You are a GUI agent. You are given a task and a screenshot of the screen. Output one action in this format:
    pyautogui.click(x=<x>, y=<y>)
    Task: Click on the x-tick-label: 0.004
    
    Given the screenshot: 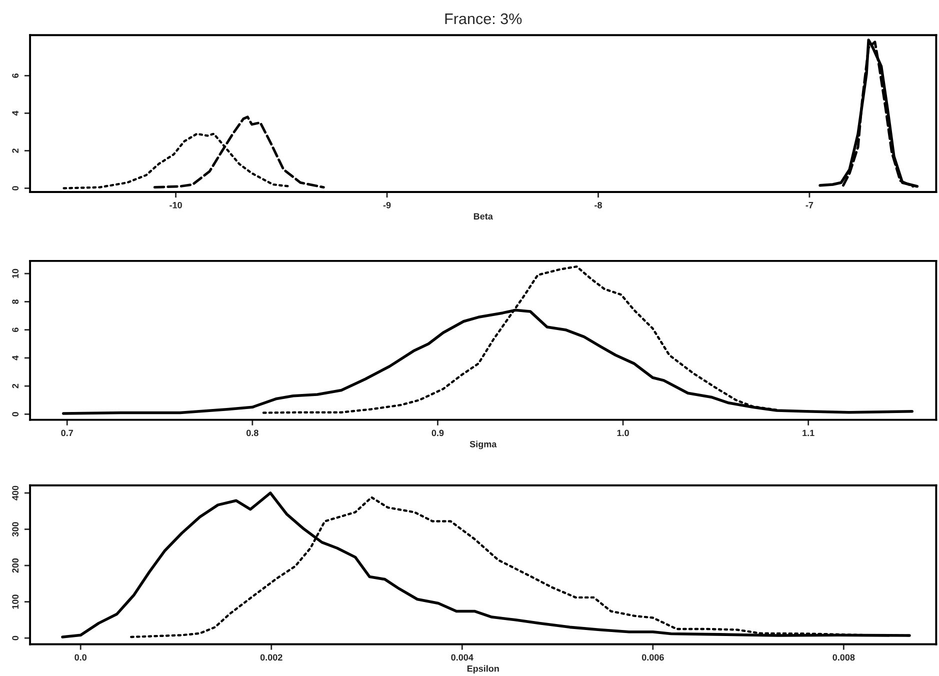 What is the action you would take?
    pyautogui.click(x=462, y=657)
    